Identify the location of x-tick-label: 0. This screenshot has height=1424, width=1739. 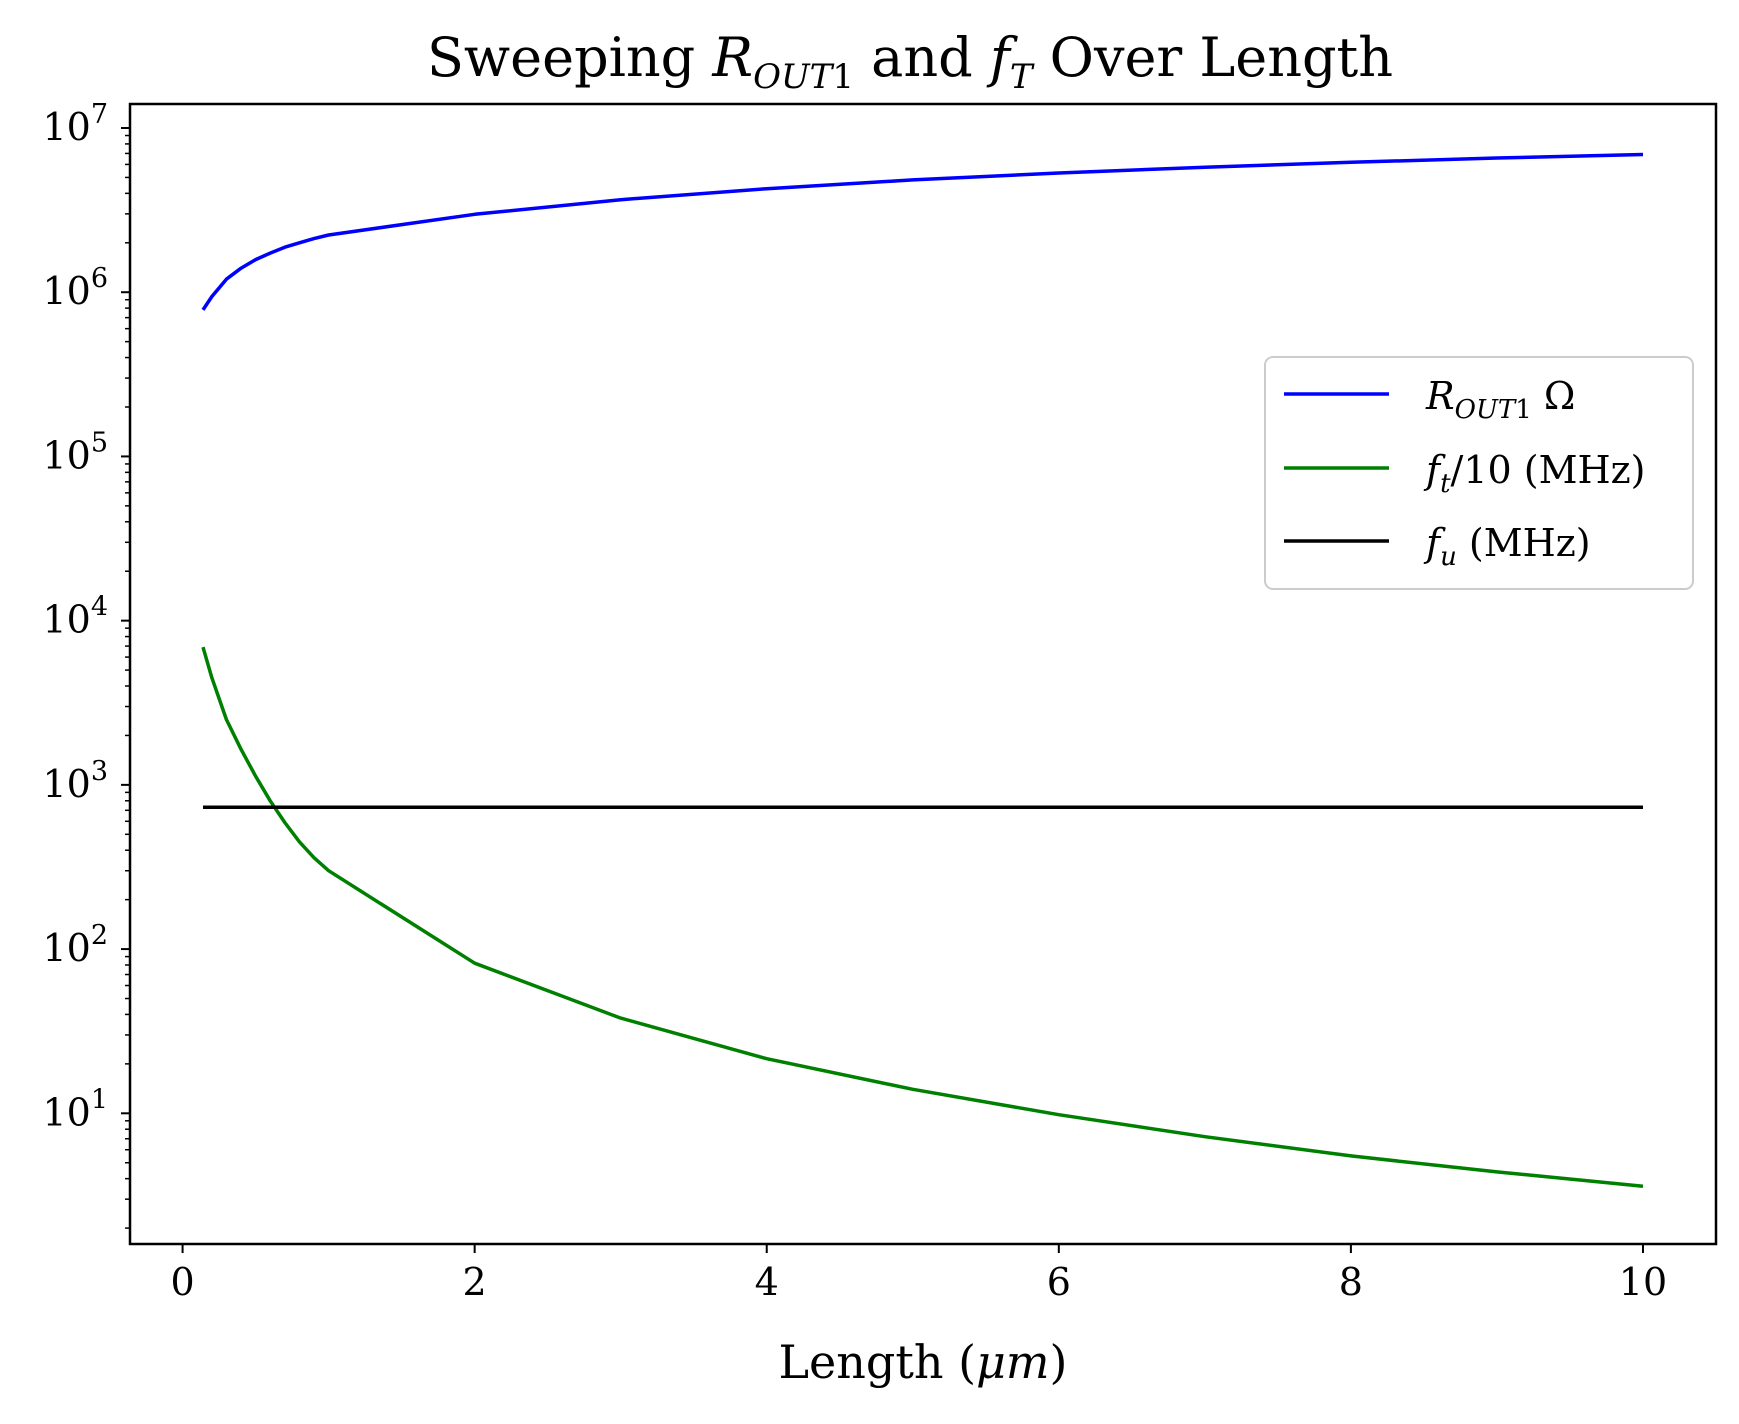
(182, 1282).